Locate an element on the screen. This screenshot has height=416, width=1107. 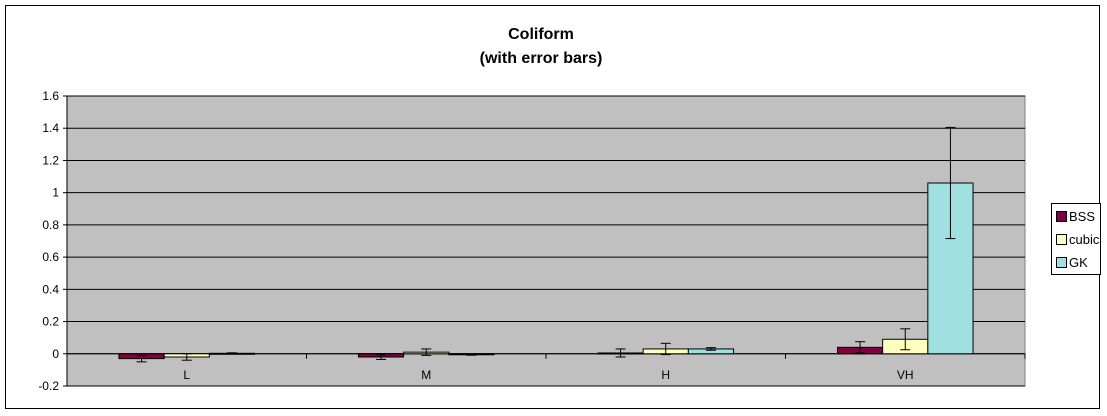
y-tick-label: 0.4 is located at coordinates (50, 289).